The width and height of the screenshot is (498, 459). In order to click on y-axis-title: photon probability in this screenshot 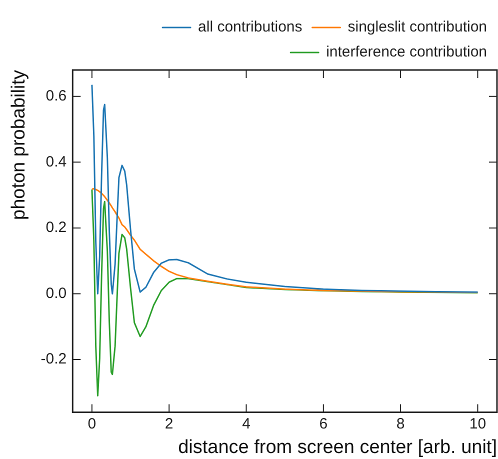, I will do `click(19, 145)`.